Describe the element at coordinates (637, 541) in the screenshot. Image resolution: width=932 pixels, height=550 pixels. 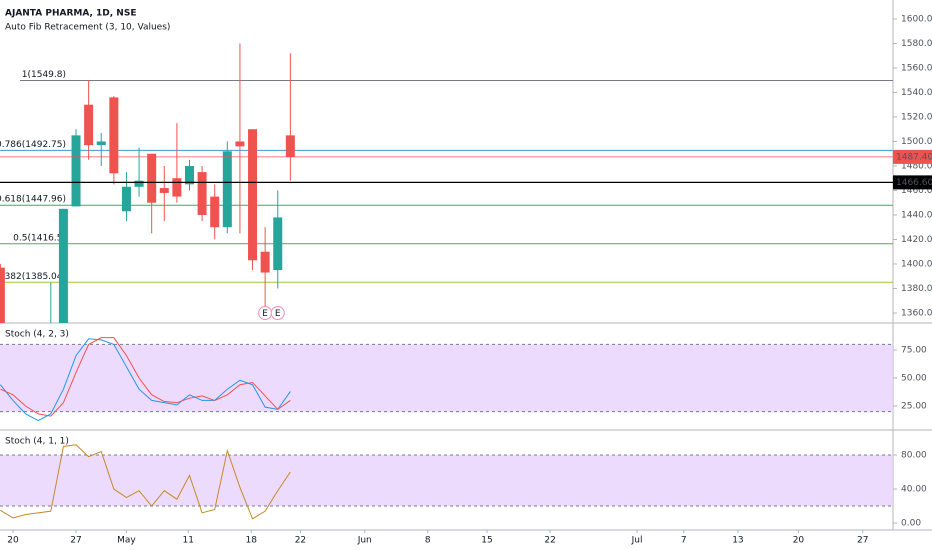
I see `x-tick-label: Jul` at that location.